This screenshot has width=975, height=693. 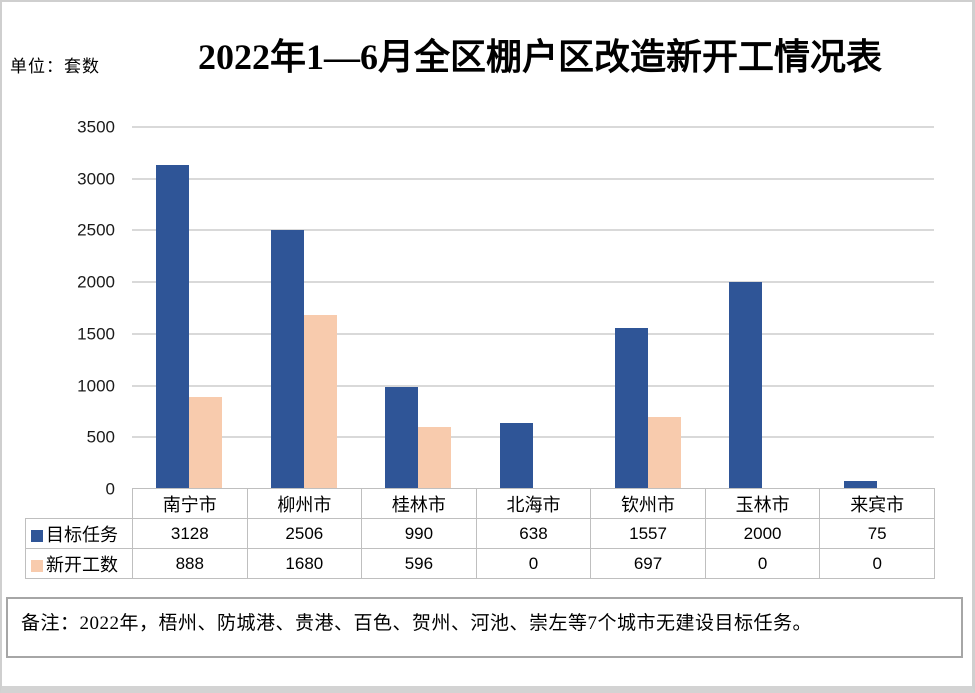 What do you see at coordinates (304, 503) in the screenshot?
I see `table-category-header: 柳州市` at bounding box center [304, 503].